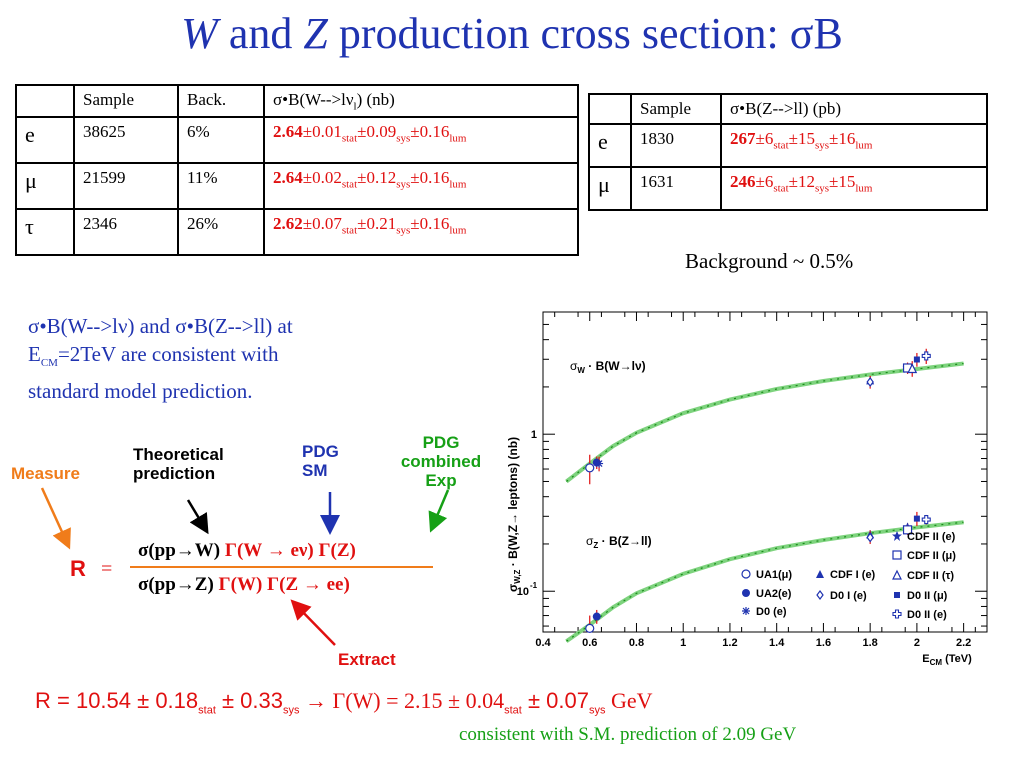 Image resolution: width=1024 pixels, height=768 pixels. I want to click on label-line: SM, so click(315, 470).